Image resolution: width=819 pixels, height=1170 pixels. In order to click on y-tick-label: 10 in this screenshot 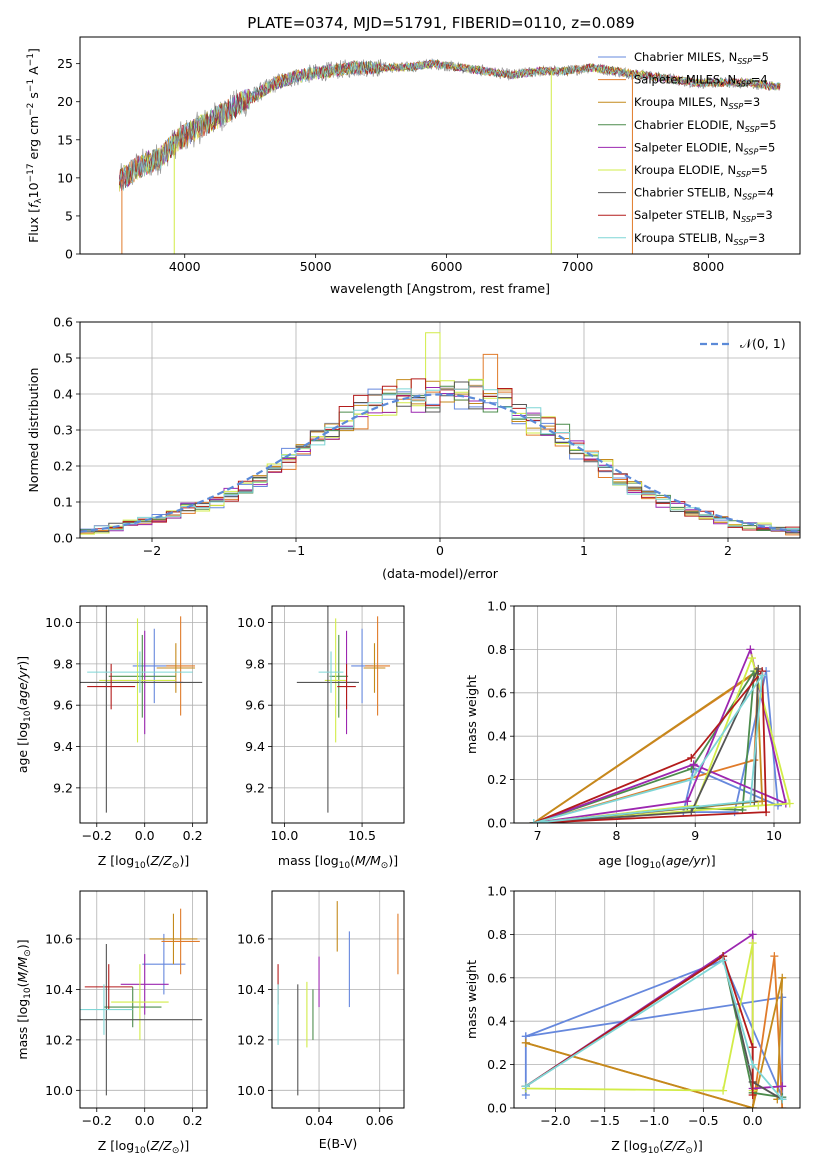, I will do `click(65, 177)`.